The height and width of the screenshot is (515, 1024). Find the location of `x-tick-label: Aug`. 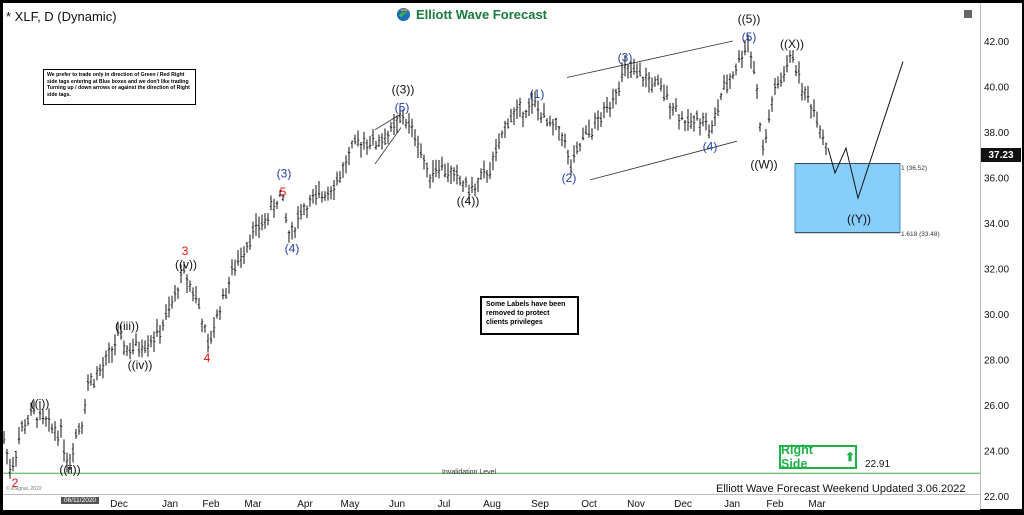

x-tick-label: Aug is located at coordinates (492, 504).